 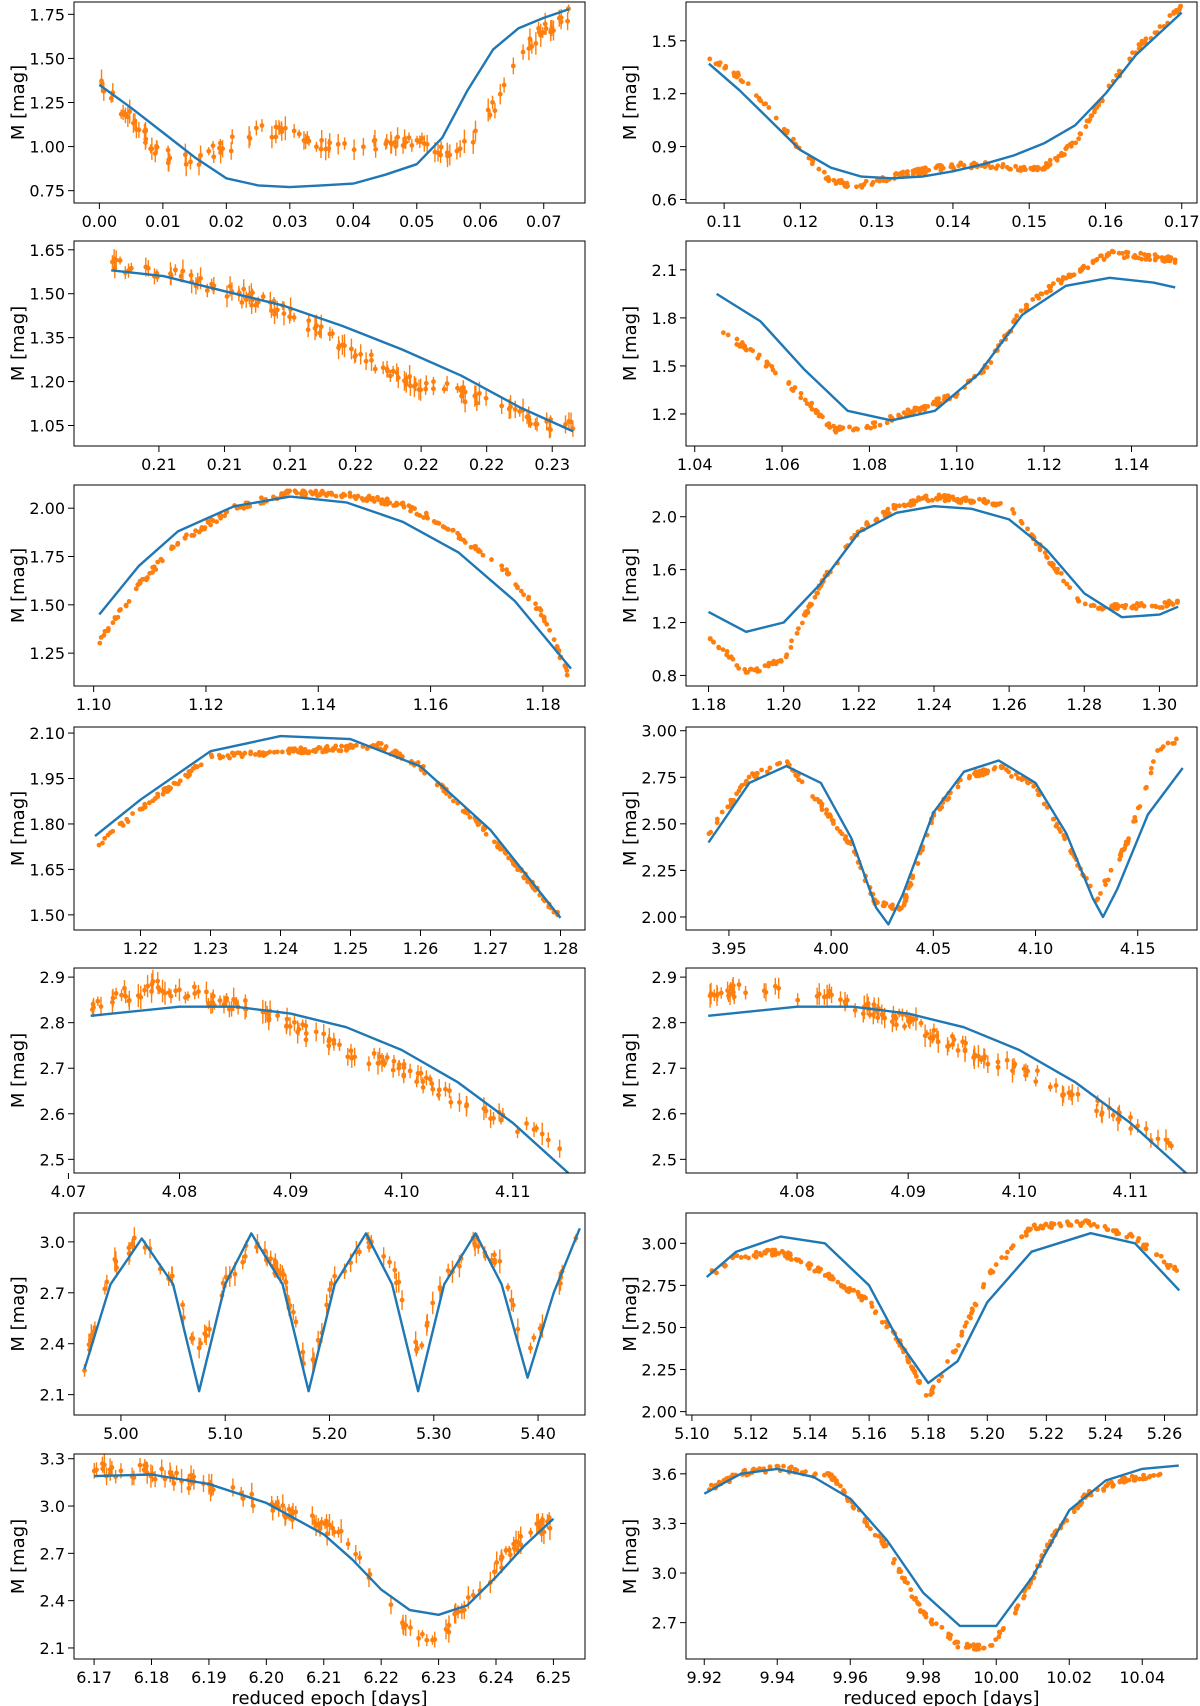 I want to click on x-tick-label: 3.95, so click(x=729, y=948).